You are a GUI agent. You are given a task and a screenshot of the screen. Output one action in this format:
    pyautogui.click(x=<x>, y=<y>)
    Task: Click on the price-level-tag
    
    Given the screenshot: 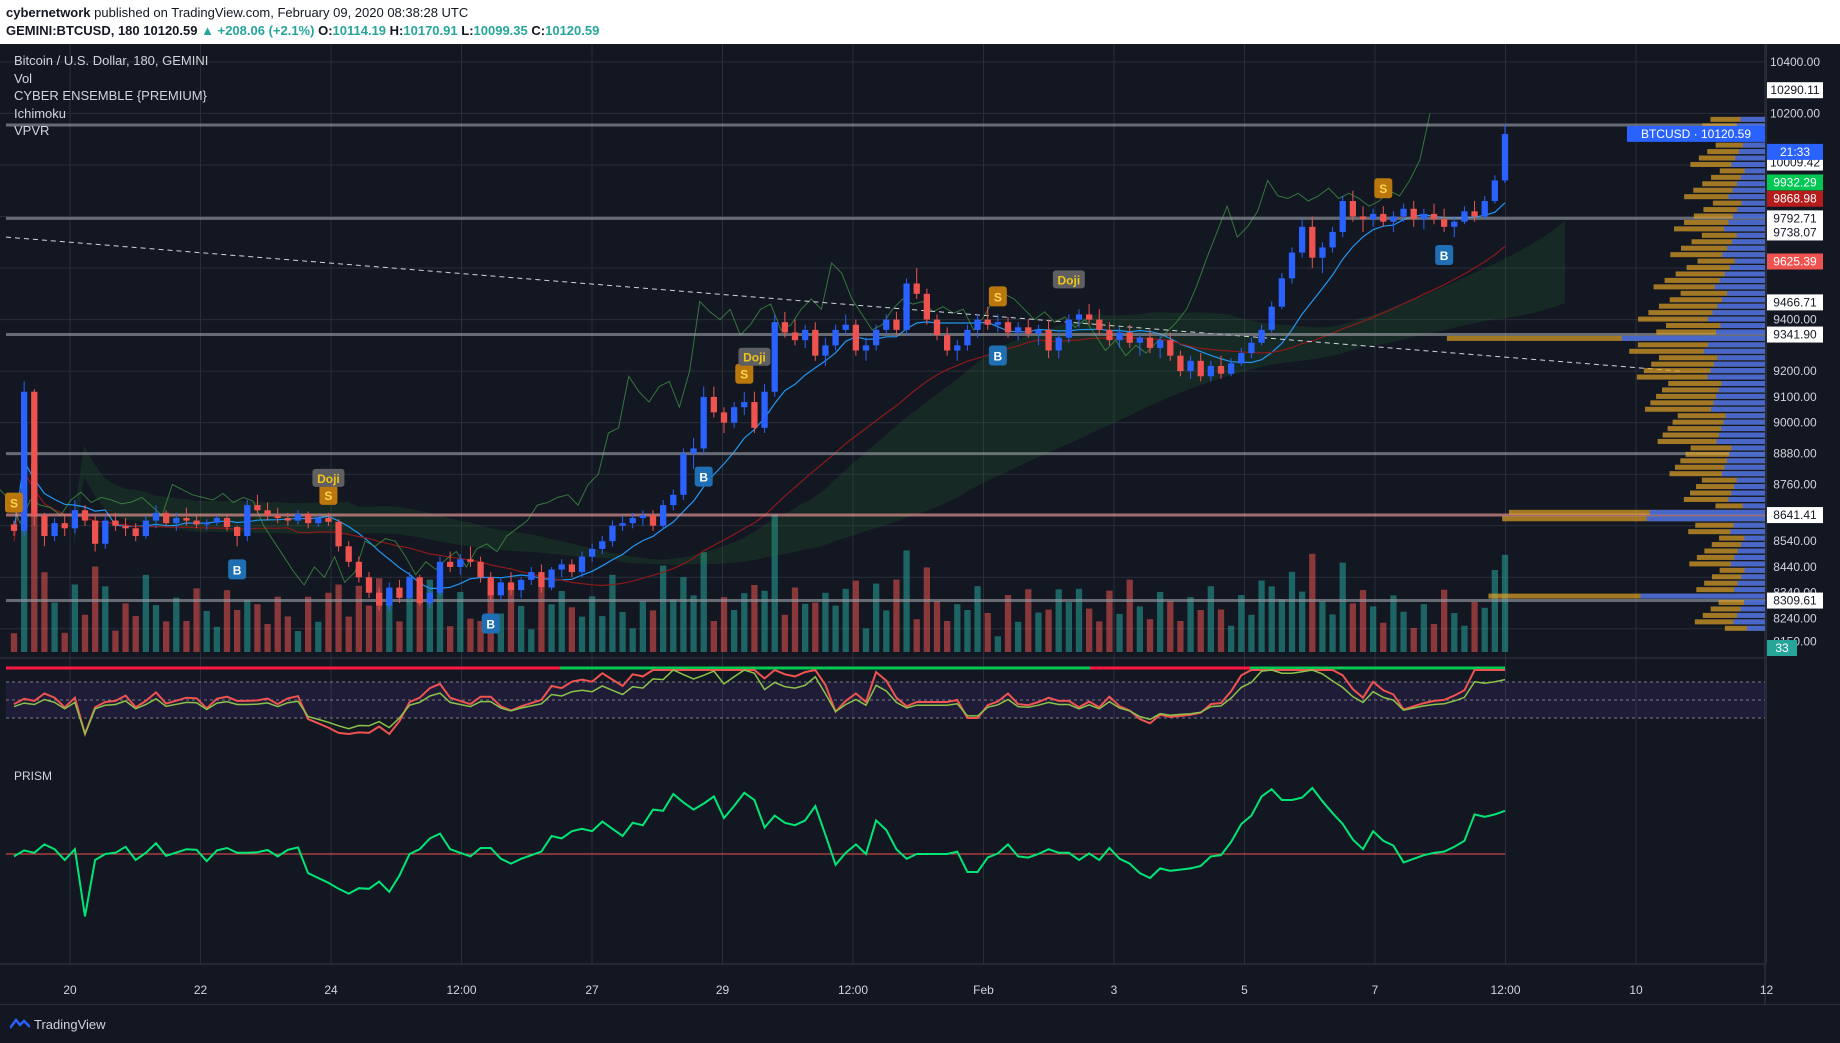 What is the action you would take?
    pyautogui.click(x=1795, y=90)
    